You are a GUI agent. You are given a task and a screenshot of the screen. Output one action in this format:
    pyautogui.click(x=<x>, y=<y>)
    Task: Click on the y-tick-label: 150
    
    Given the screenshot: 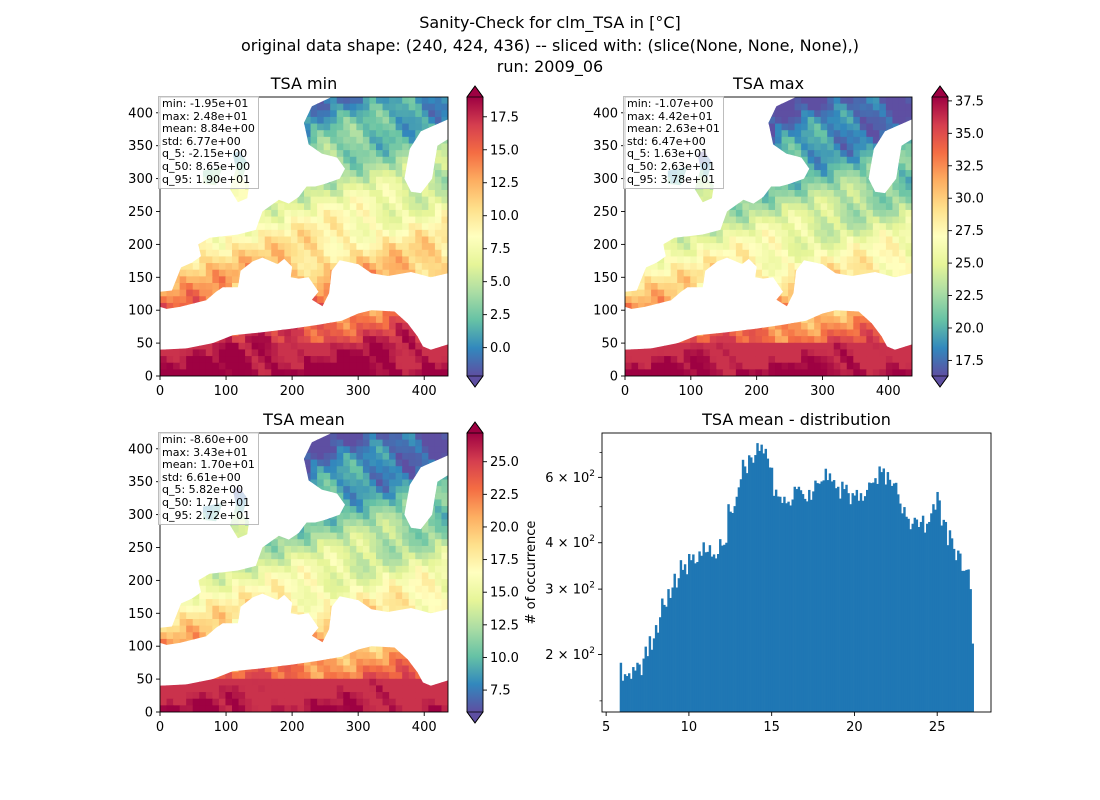 What is the action you would take?
    pyautogui.click(x=140, y=278)
    